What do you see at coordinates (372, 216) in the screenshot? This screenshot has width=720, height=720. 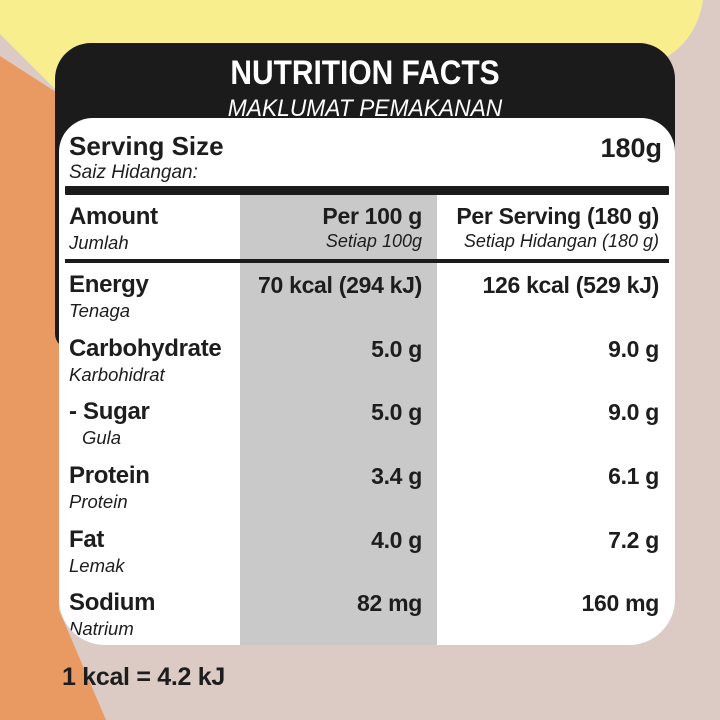 I see `col-header-per-100g-label: Per 100 g` at bounding box center [372, 216].